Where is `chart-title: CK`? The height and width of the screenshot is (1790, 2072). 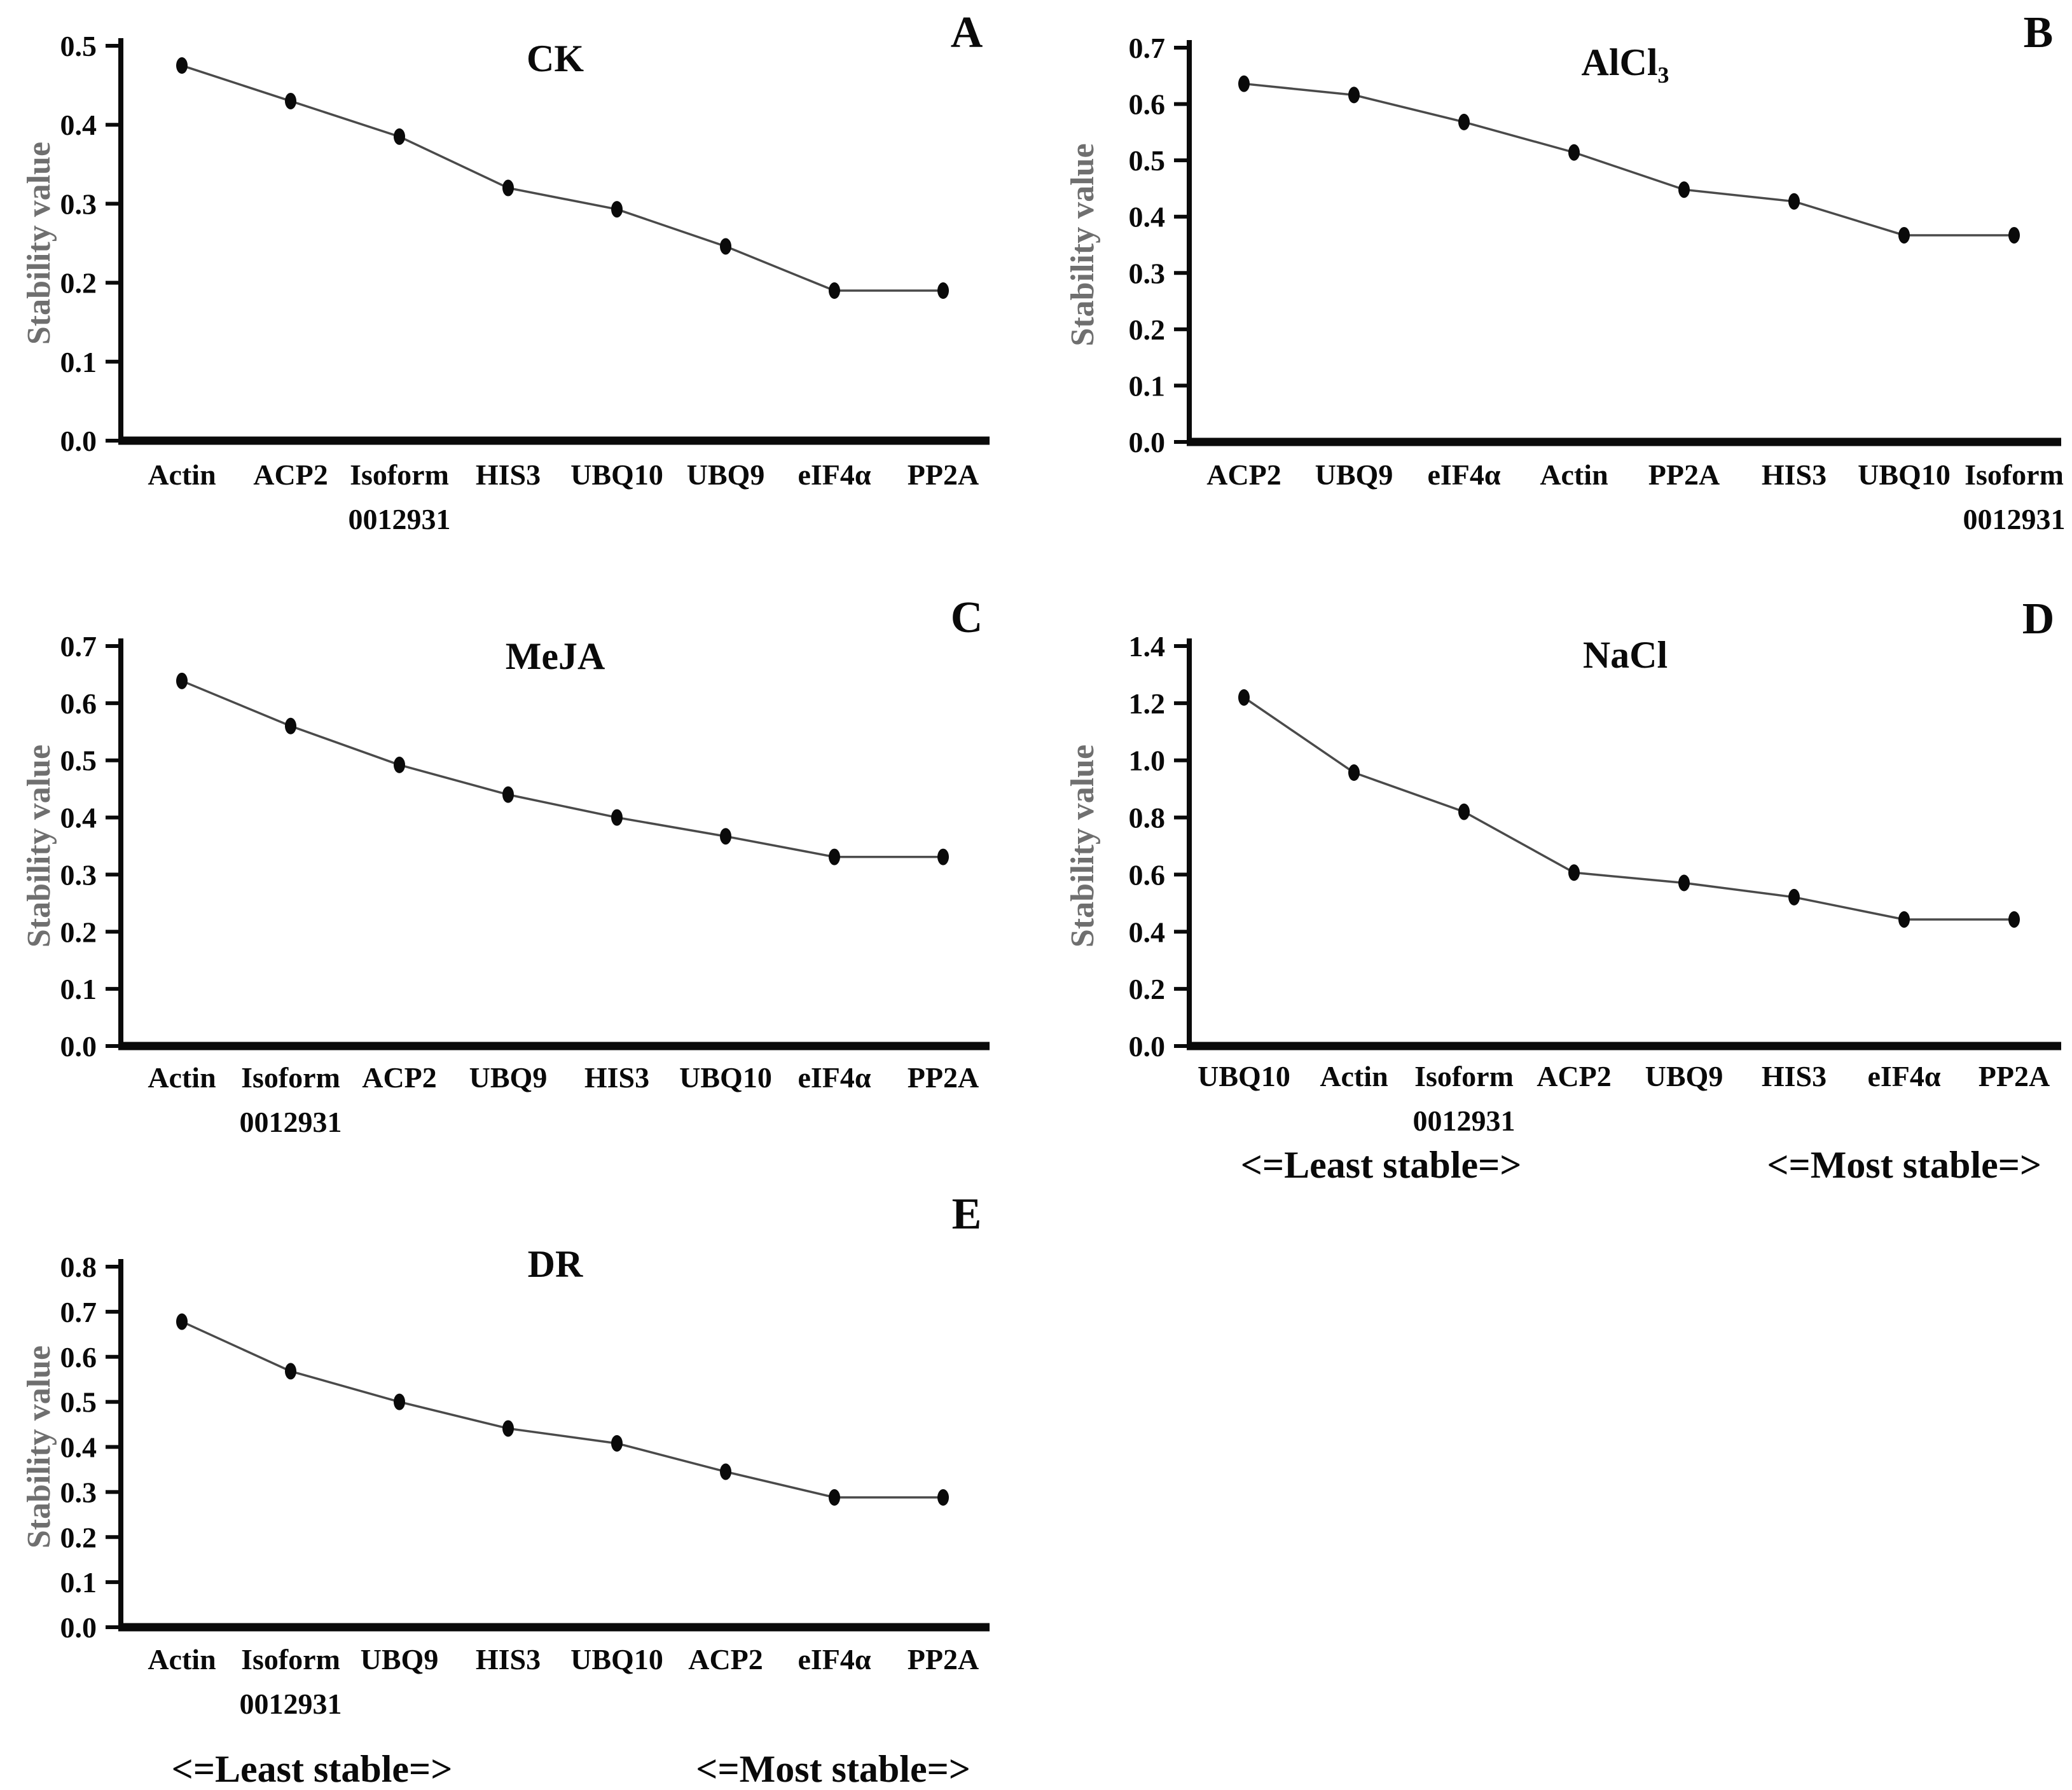
chart-title: CK is located at coordinates (555, 58).